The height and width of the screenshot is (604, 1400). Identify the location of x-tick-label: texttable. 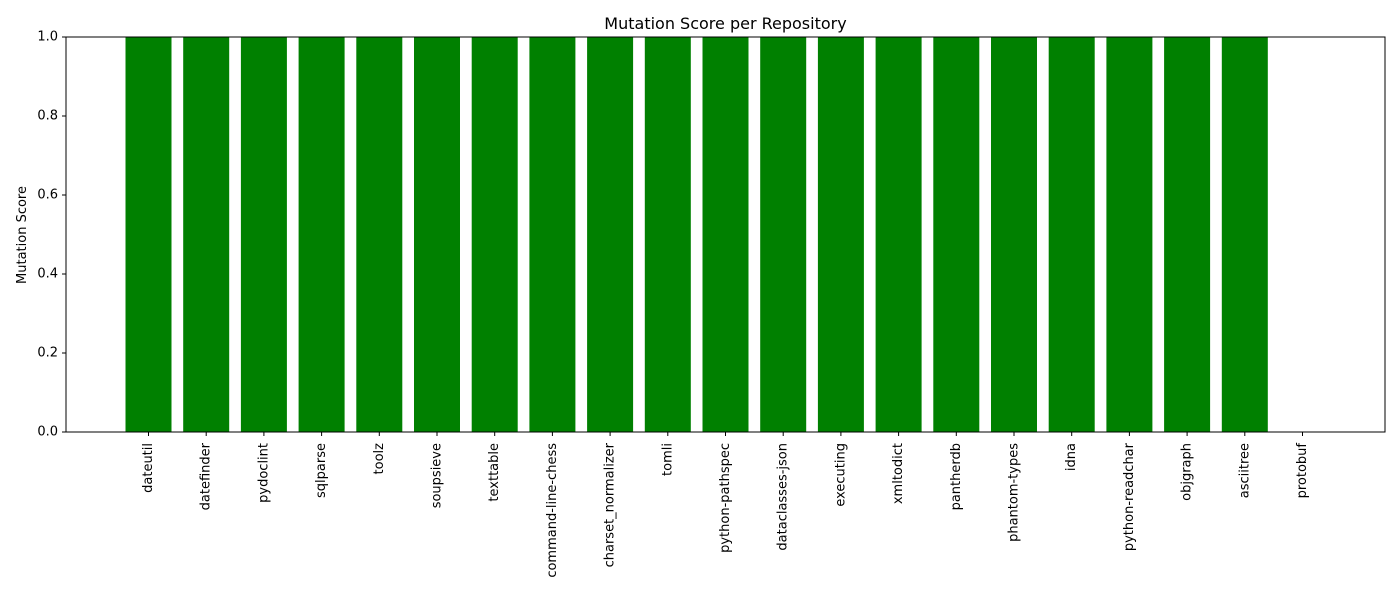
(494, 472).